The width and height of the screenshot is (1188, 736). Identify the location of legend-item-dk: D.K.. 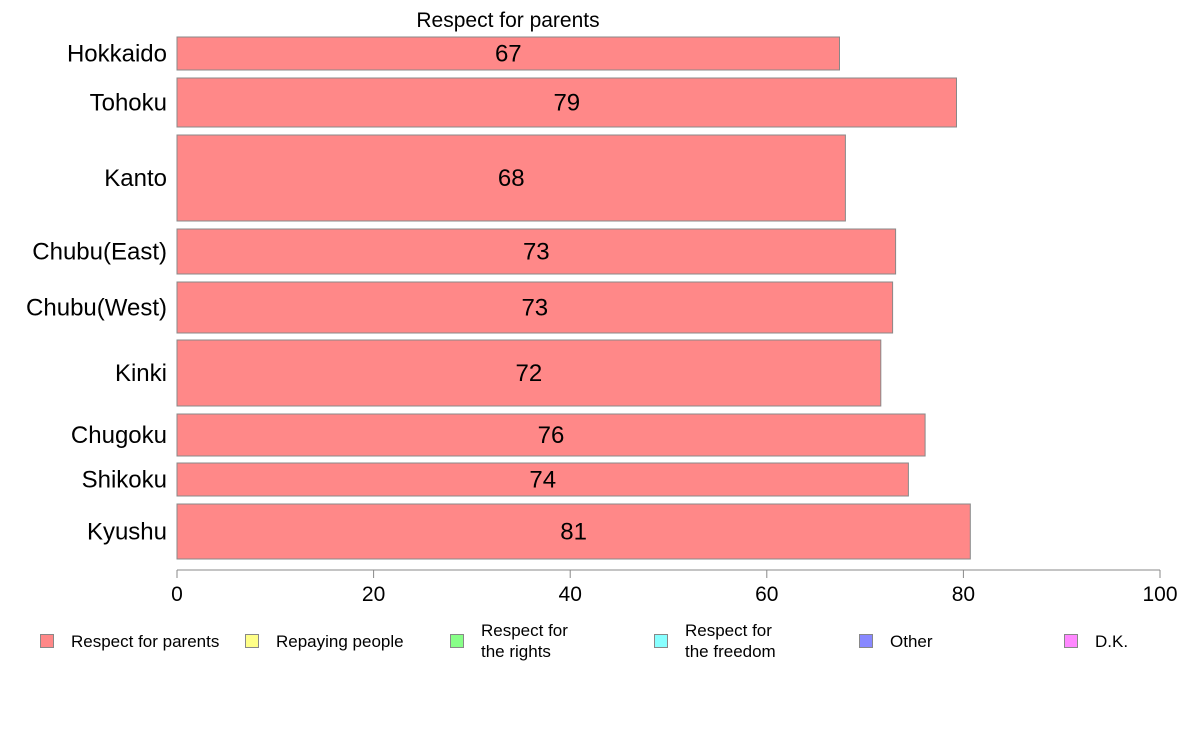
(1124, 641).